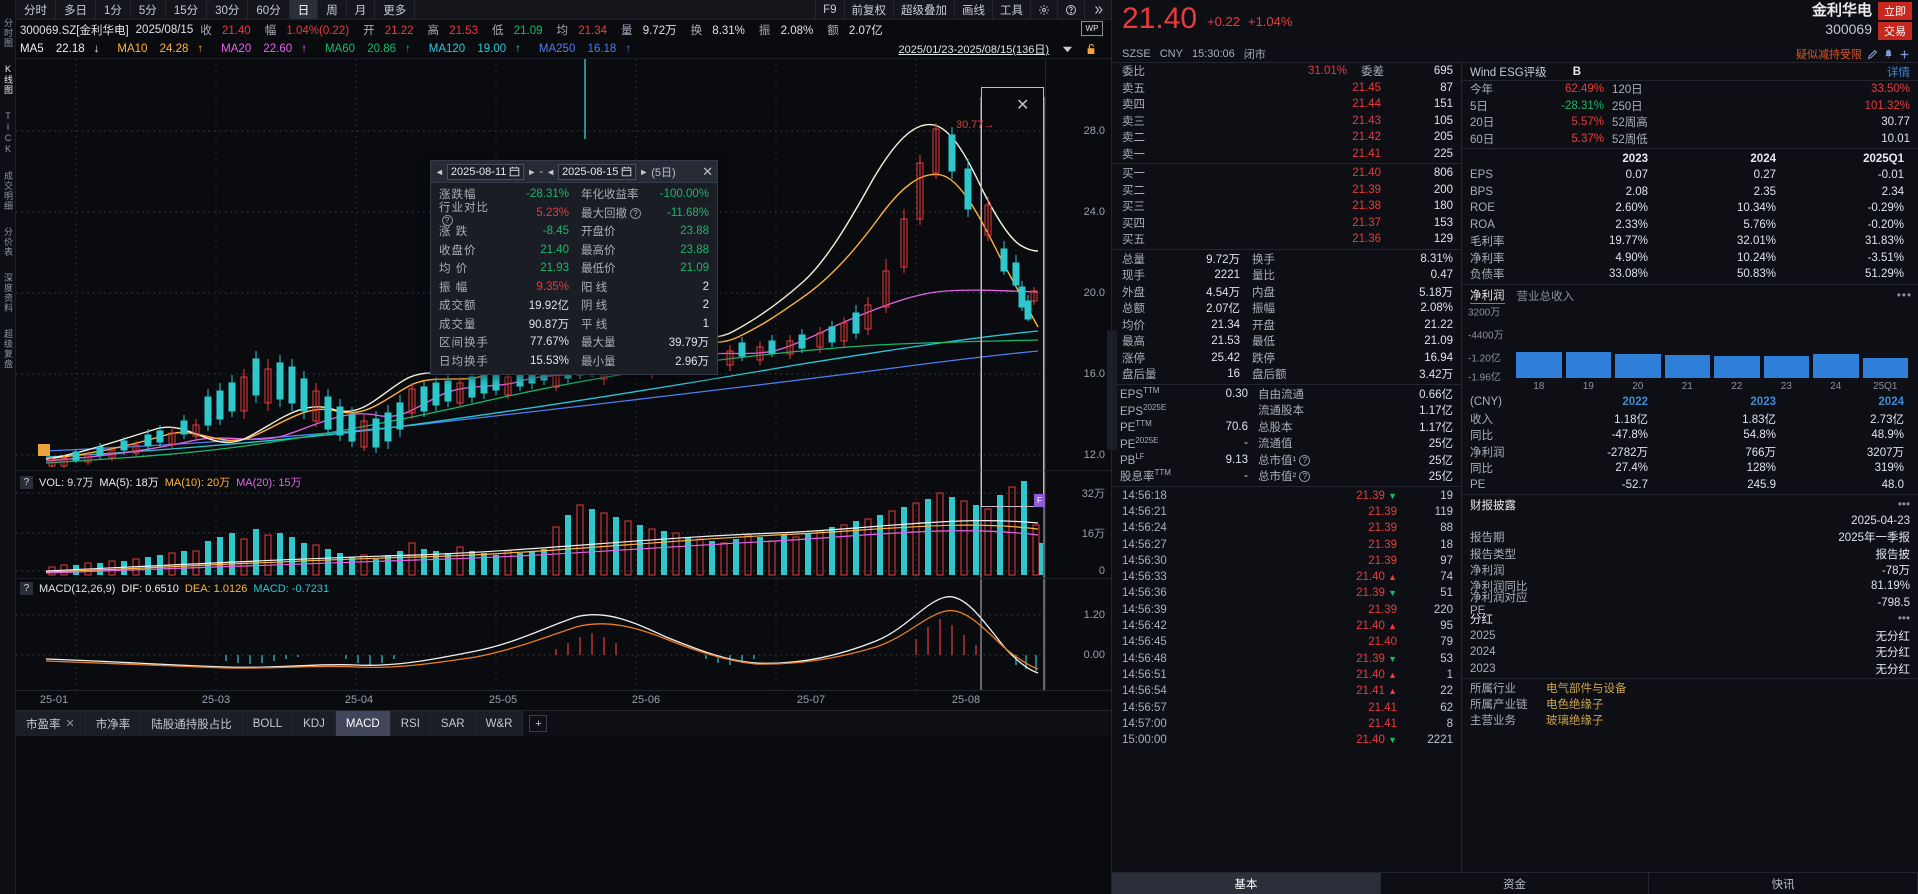  Describe the element at coordinates (363, 723) in the screenshot. I see `tab-macd: MACD` at that location.